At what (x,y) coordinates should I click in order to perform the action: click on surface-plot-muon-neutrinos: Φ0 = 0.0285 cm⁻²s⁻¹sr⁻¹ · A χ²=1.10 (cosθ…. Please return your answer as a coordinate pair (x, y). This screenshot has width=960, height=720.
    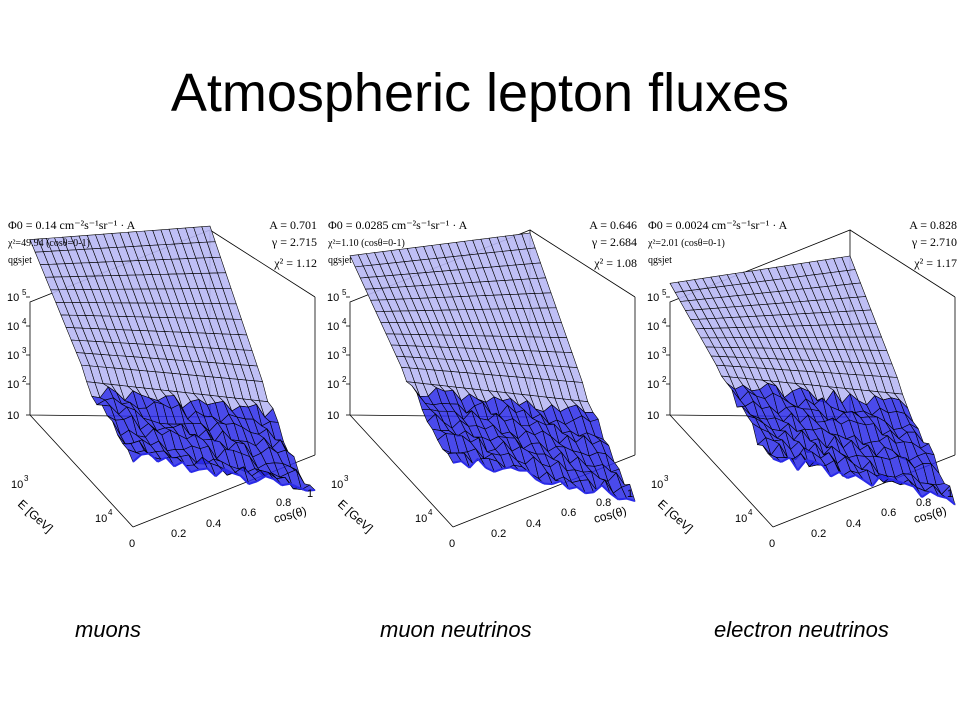
    Looking at the image, I should click on (482, 384).